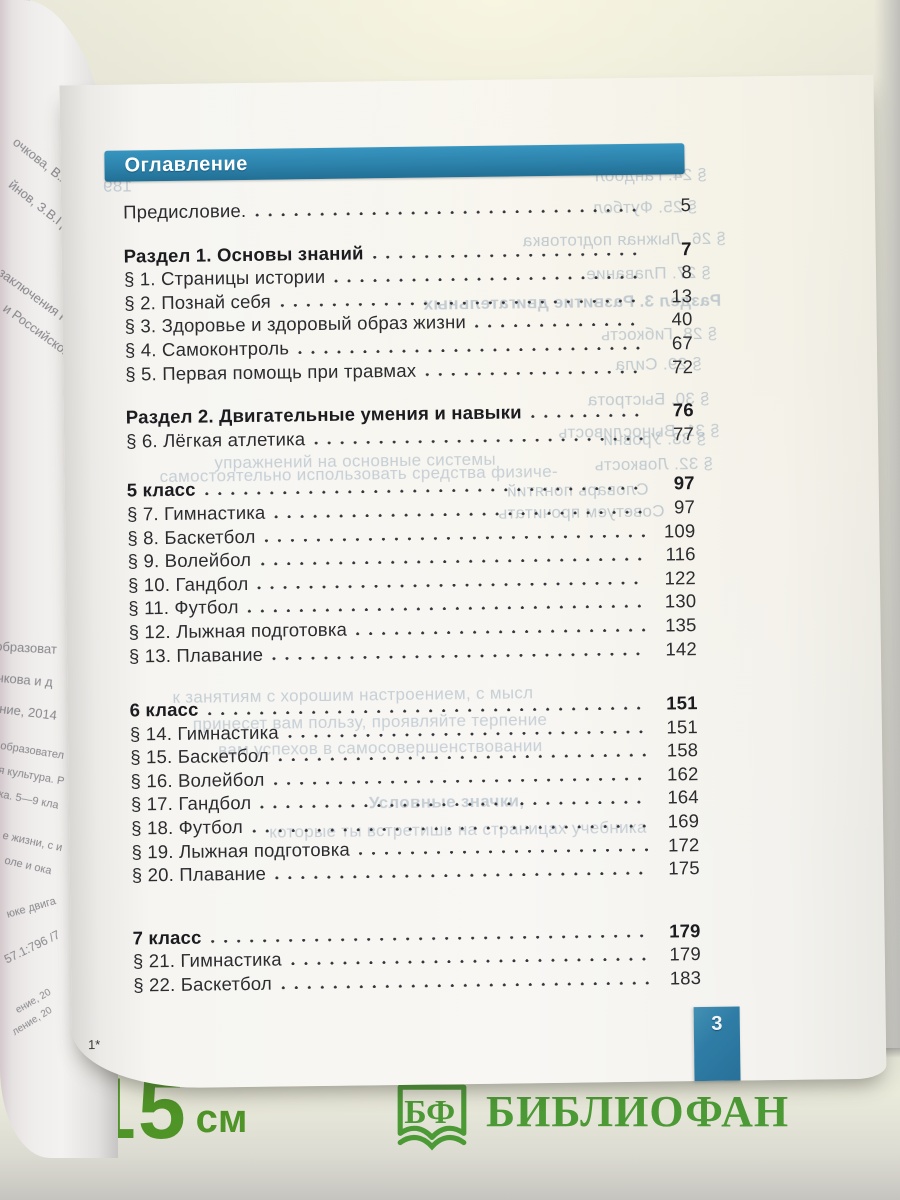 The height and width of the screenshot is (1200, 900). Describe the element at coordinates (686, 248) in the screenshot. I see `toc-entry-page: 7` at that location.